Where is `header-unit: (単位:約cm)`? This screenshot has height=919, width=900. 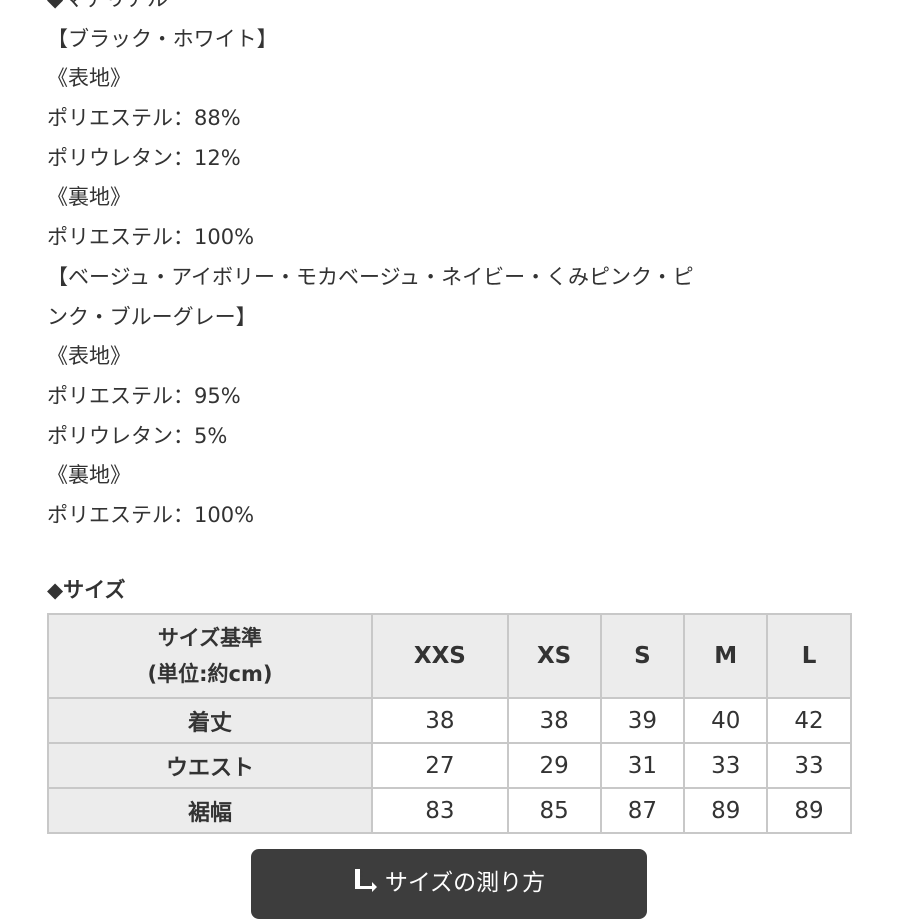 header-unit: (単位:約cm) is located at coordinates (210, 674).